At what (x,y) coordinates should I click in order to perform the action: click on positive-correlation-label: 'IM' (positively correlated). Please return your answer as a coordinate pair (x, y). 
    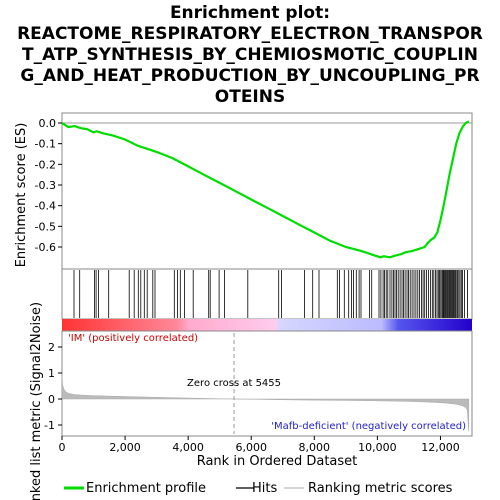
    Looking at the image, I should click on (133, 338).